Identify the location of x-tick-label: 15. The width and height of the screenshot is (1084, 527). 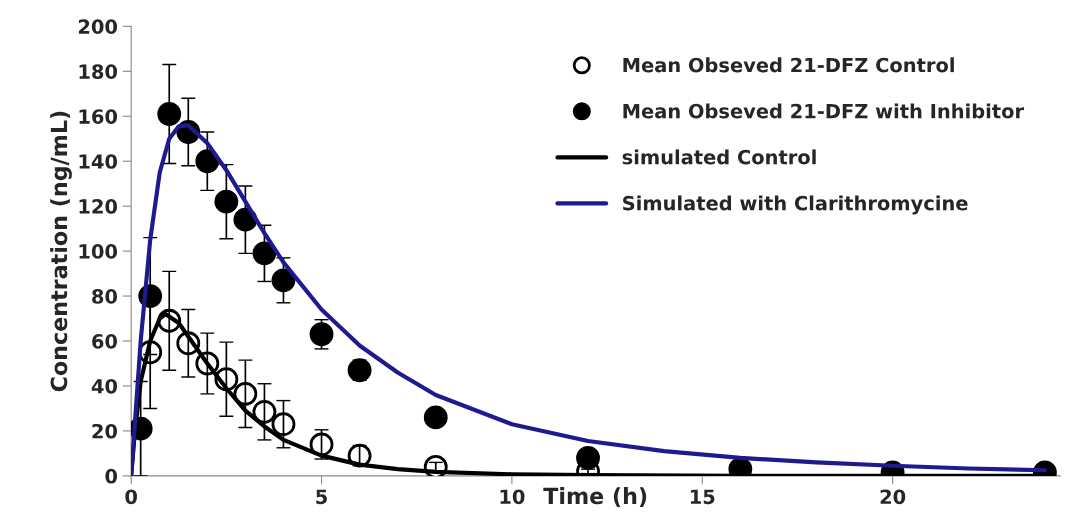
(702, 497).